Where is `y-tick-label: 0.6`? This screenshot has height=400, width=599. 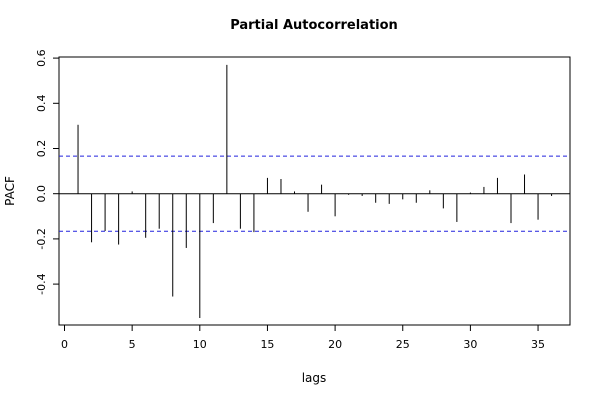 y-tick-label: 0.6 is located at coordinates (41, 58).